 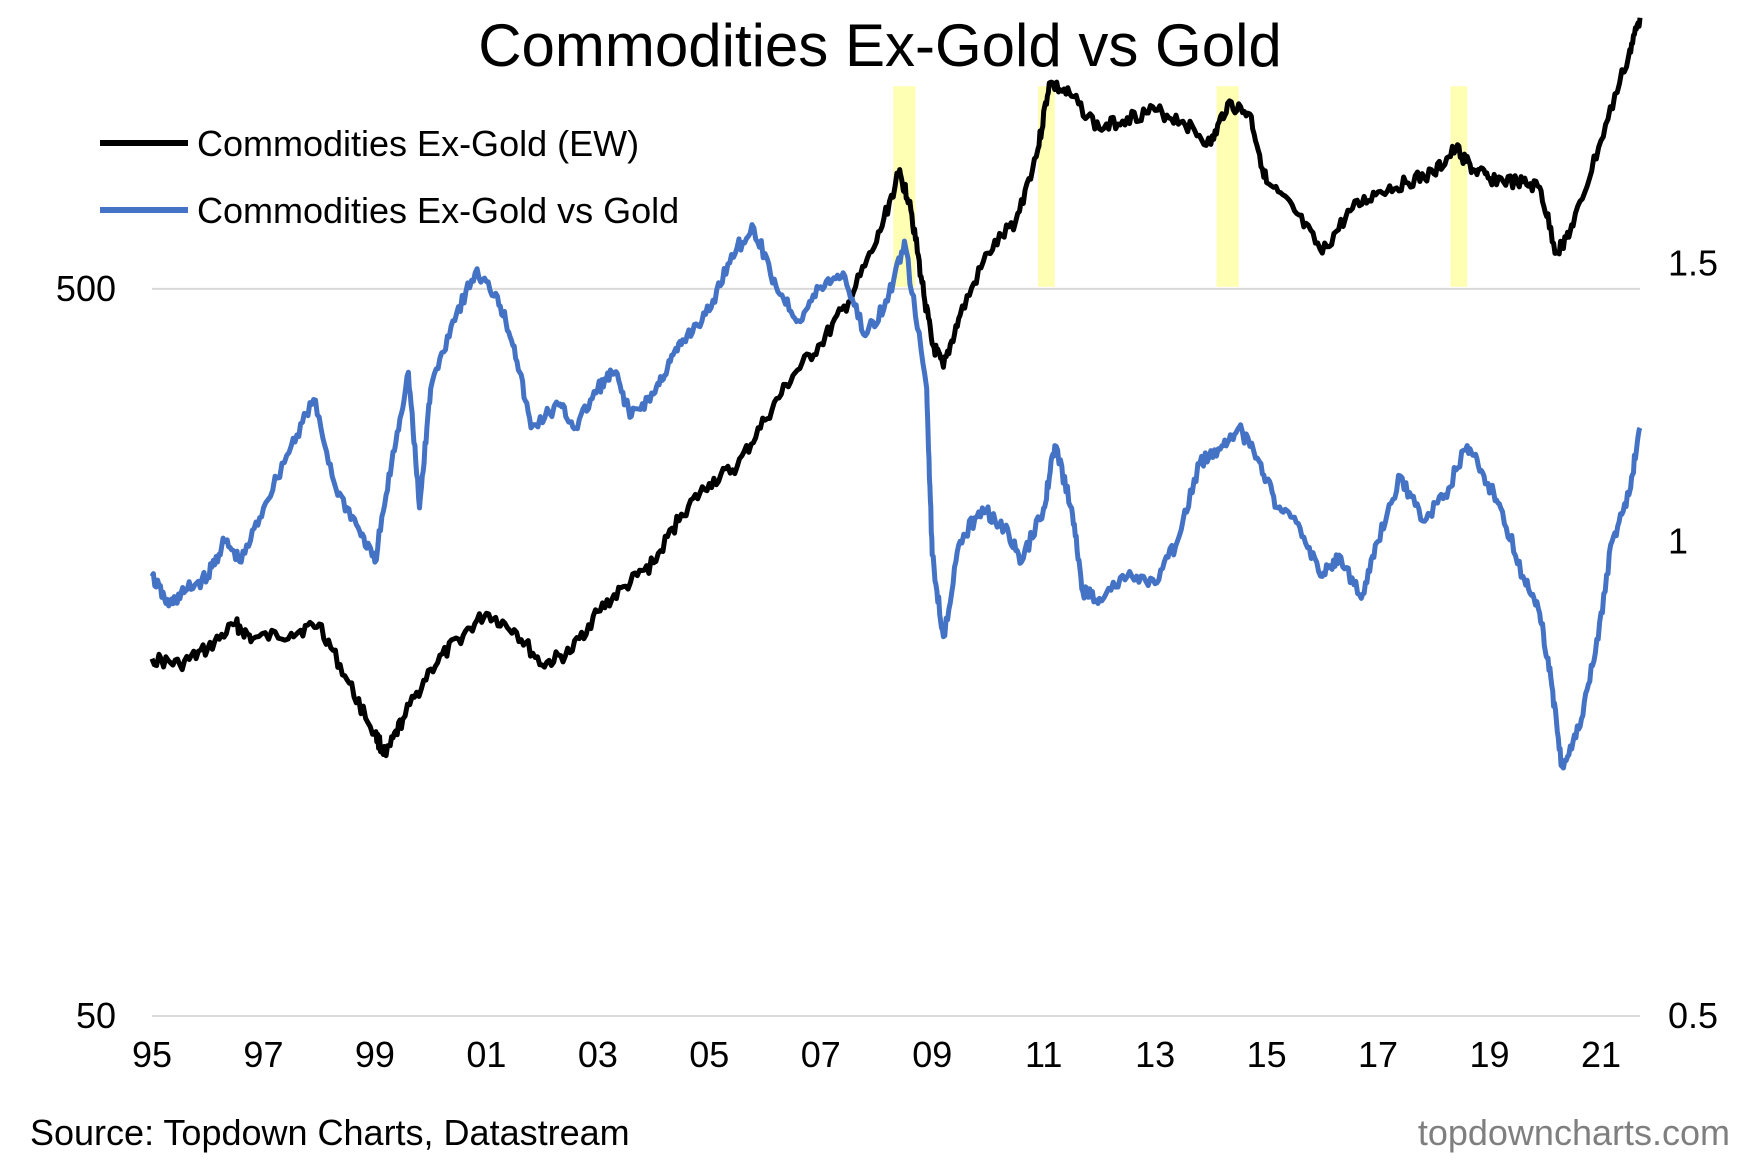 I want to click on x-tick-05: 05, so click(x=709, y=1054).